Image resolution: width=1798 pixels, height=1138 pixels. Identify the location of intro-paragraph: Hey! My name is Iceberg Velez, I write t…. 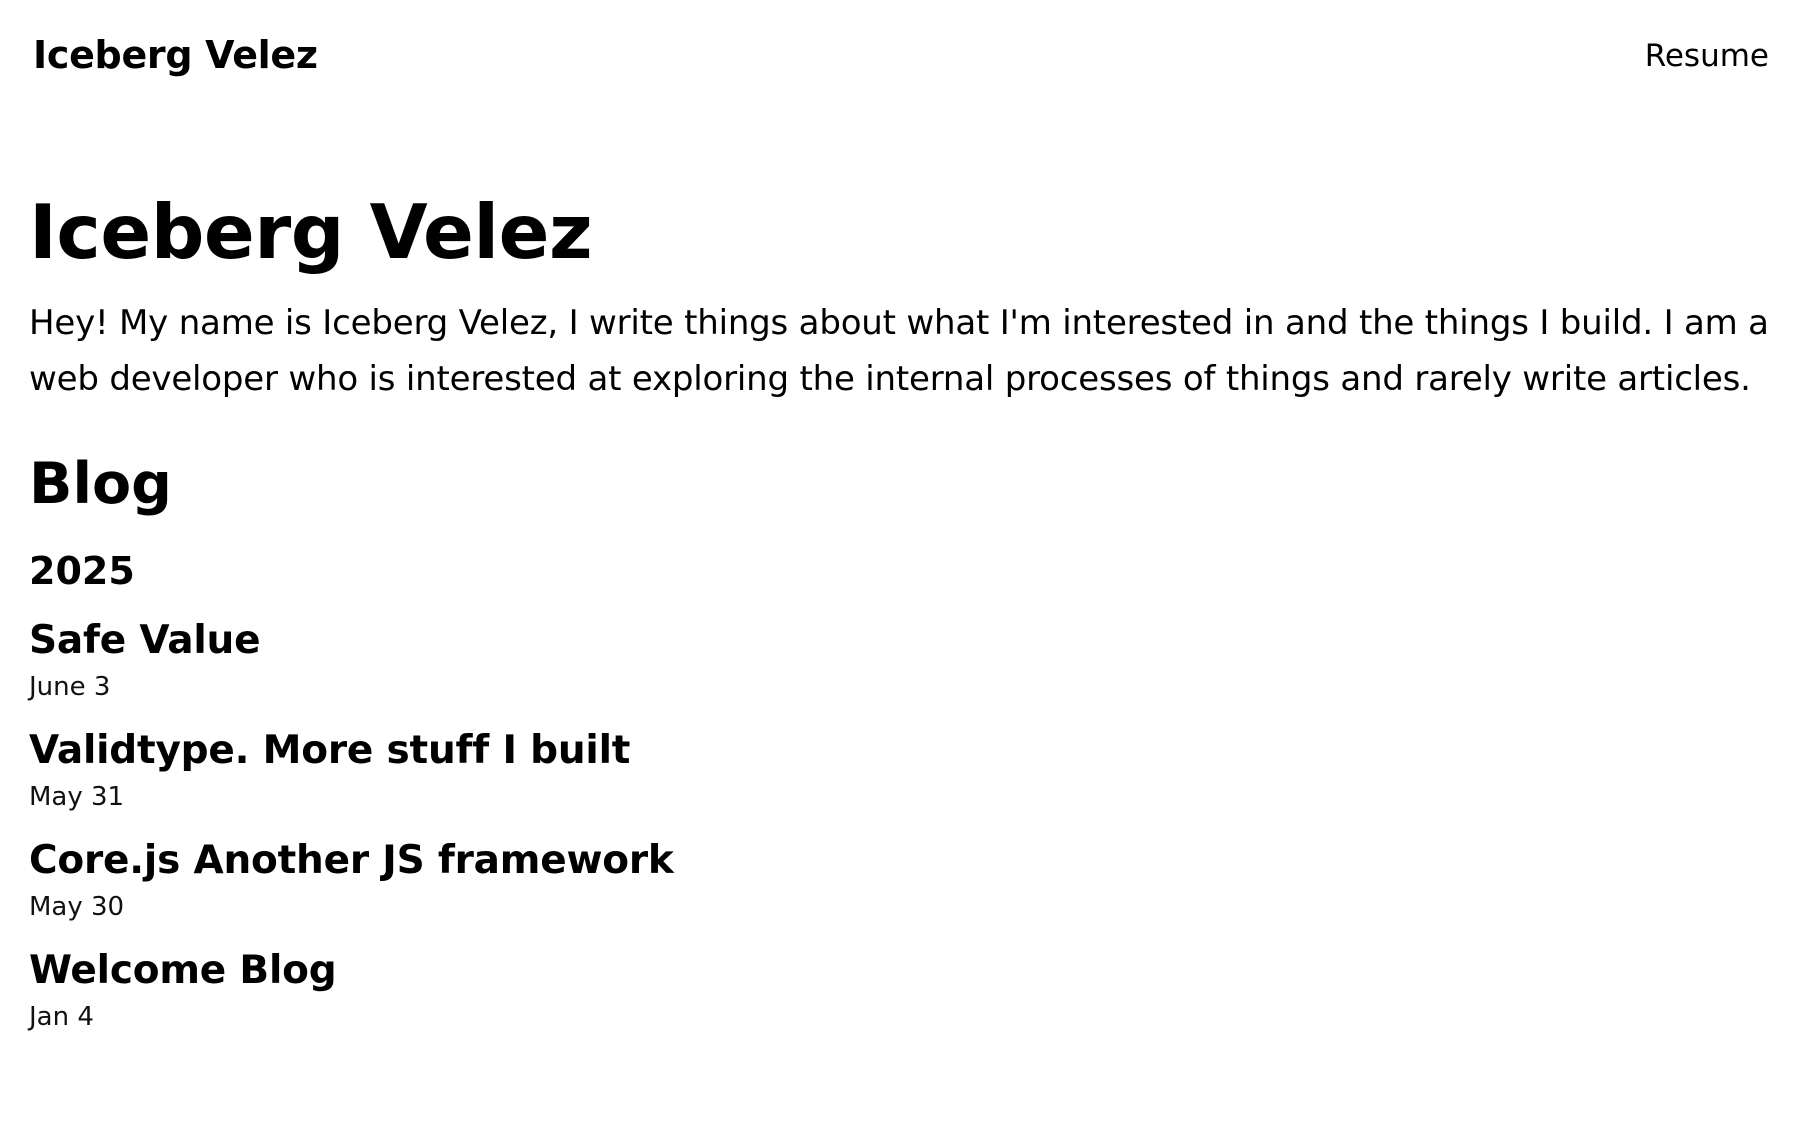
(899, 351).